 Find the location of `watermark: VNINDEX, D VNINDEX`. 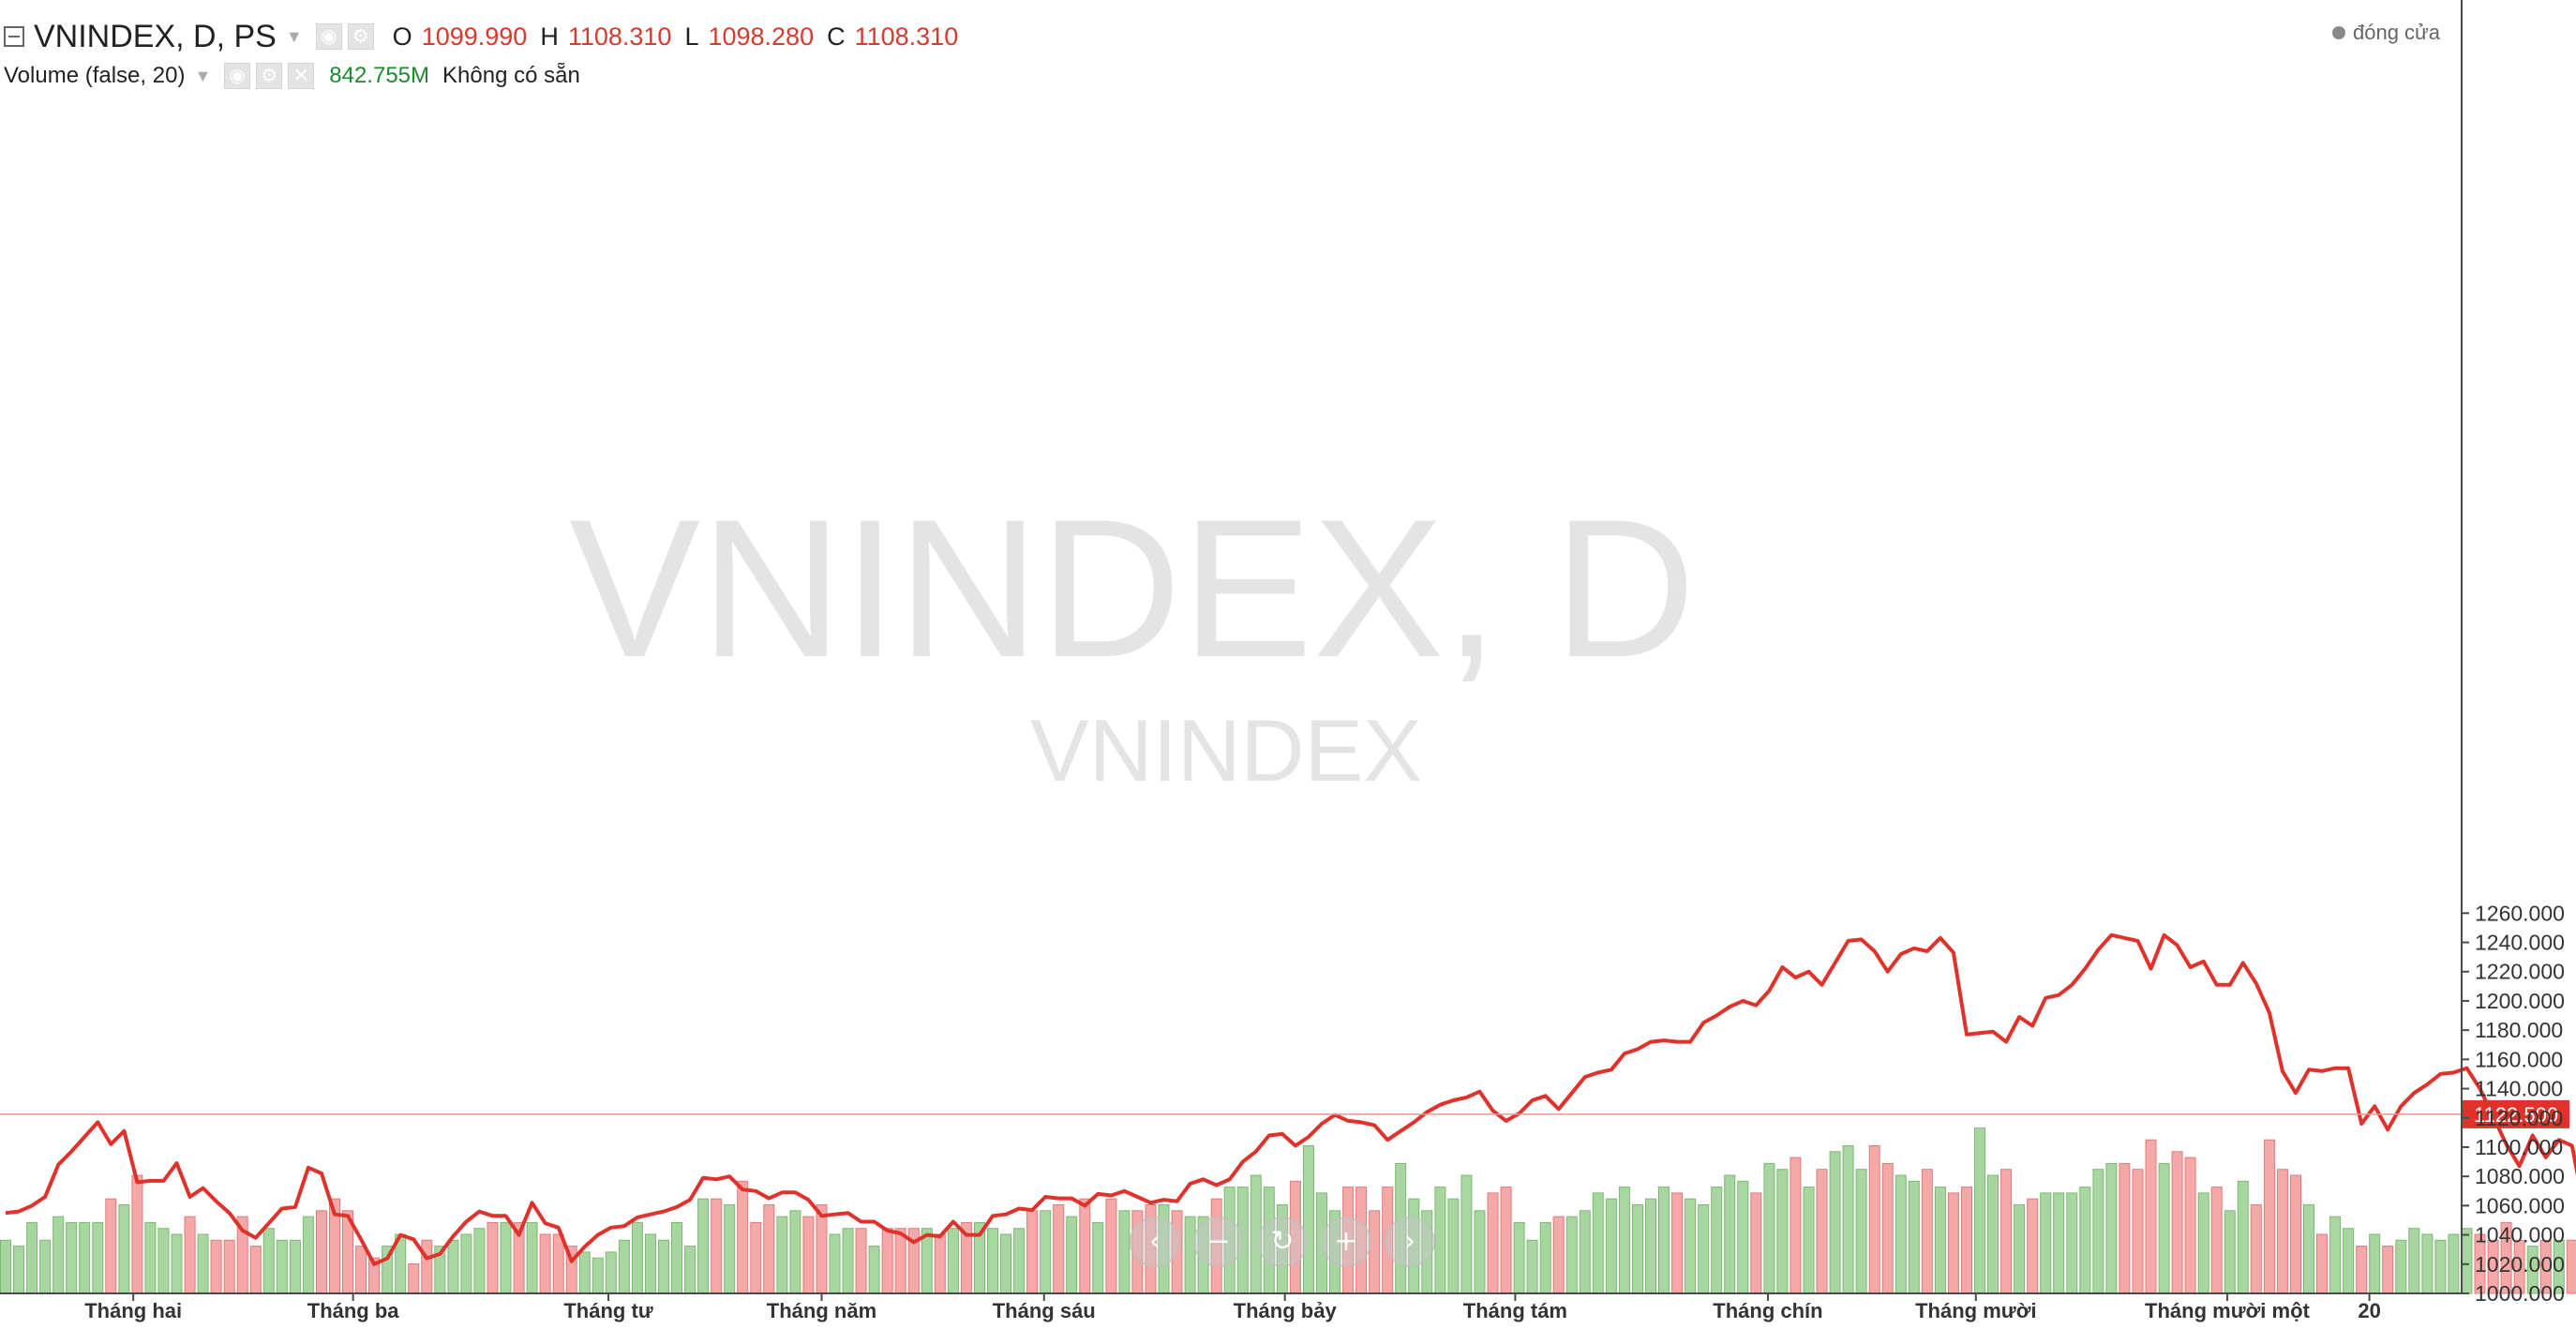

watermark: VNINDEX, D VNINDEX is located at coordinates (1132, 638).